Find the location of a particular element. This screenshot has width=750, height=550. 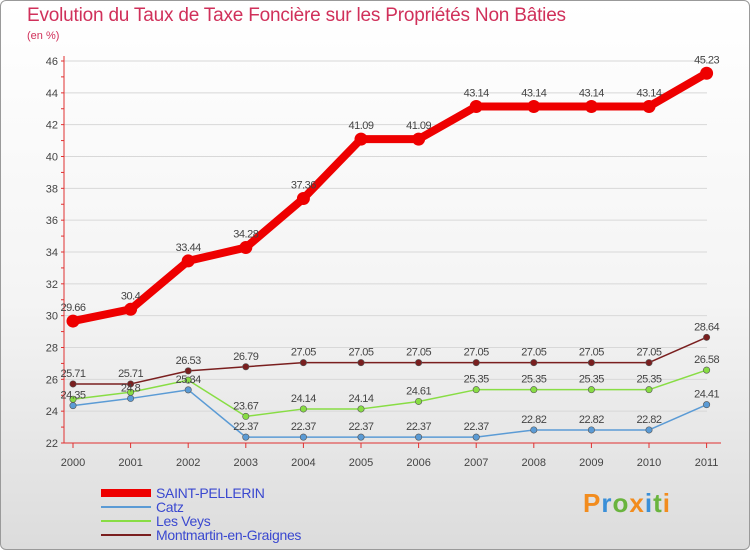

x-tick-label: 2007 is located at coordinates (476, 463).